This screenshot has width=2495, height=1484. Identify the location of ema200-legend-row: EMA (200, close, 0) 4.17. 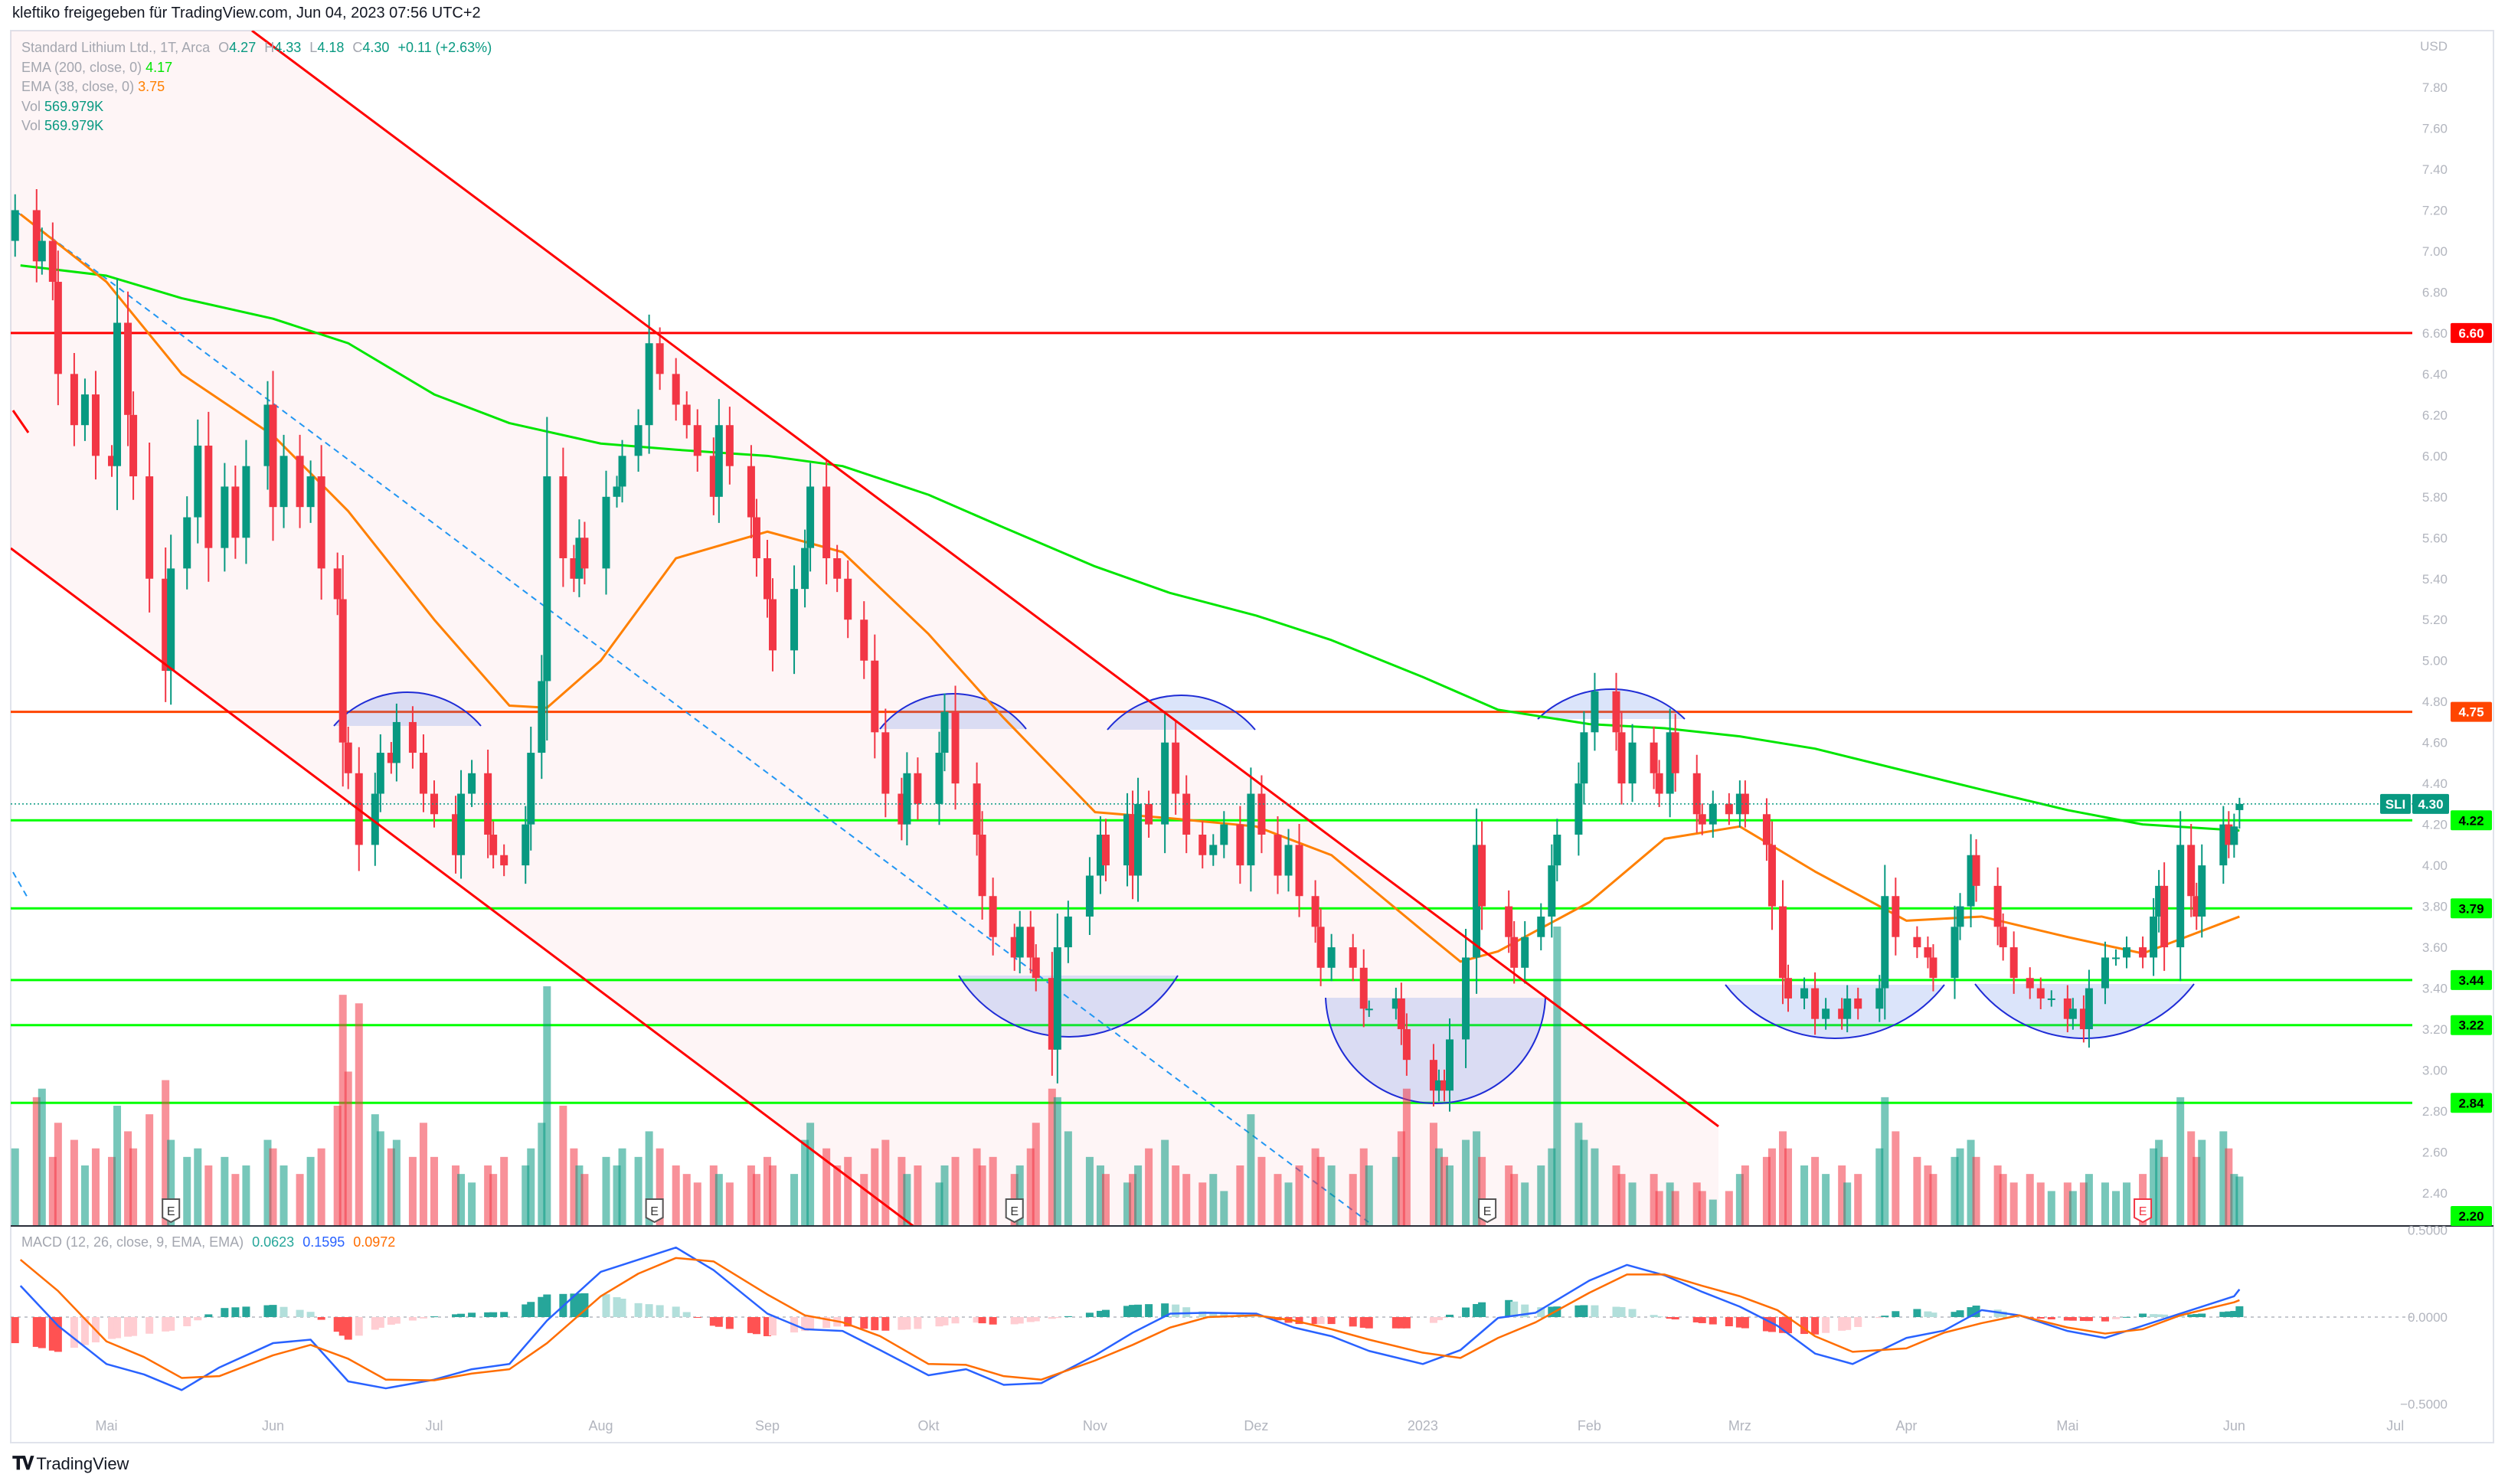
(256, 68).